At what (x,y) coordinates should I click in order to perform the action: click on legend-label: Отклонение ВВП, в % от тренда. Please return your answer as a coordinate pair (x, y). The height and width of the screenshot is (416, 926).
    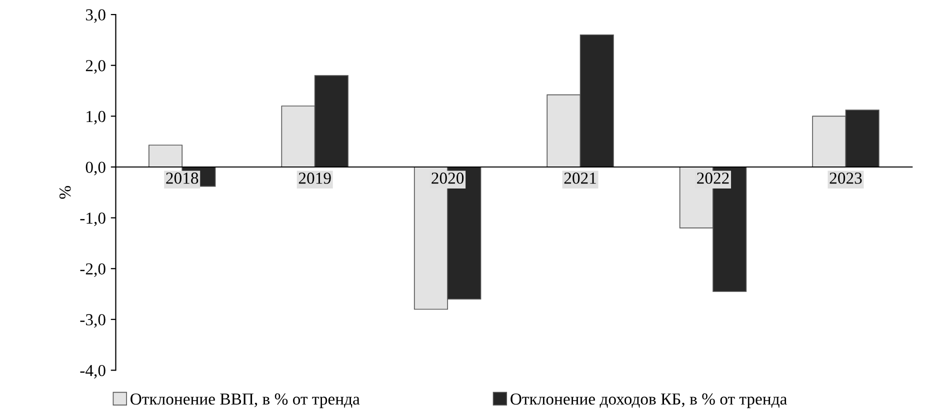
    Looking at the image, I should click on (245, 400).